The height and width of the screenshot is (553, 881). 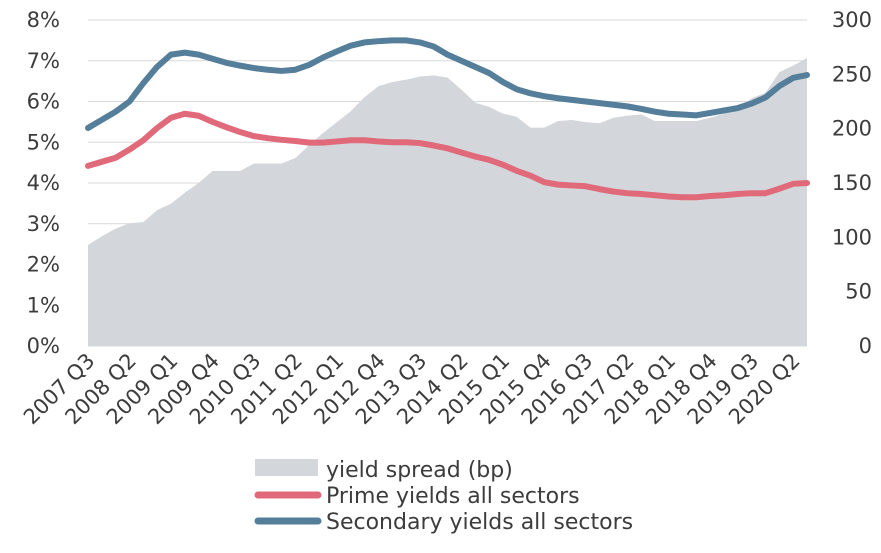 I want to click on y-right-tick-label: 50, so click(x=858, y=292).